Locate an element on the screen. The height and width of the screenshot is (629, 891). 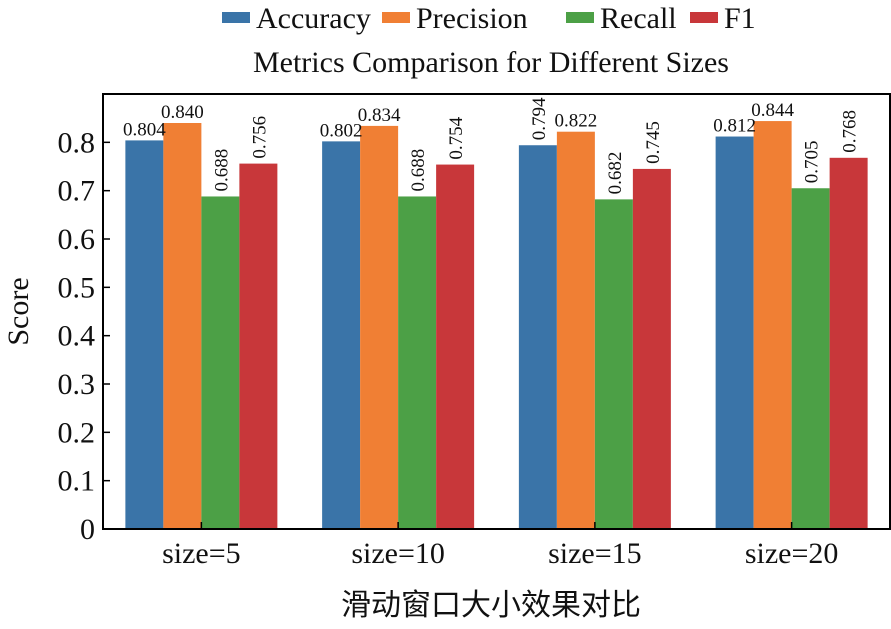
x-tick-label: size=20 is located at coordinates (792, 553).